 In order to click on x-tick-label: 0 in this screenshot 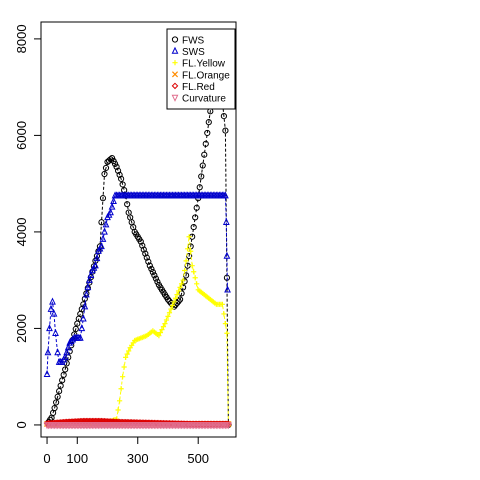, I will do `click(46, 458)`.